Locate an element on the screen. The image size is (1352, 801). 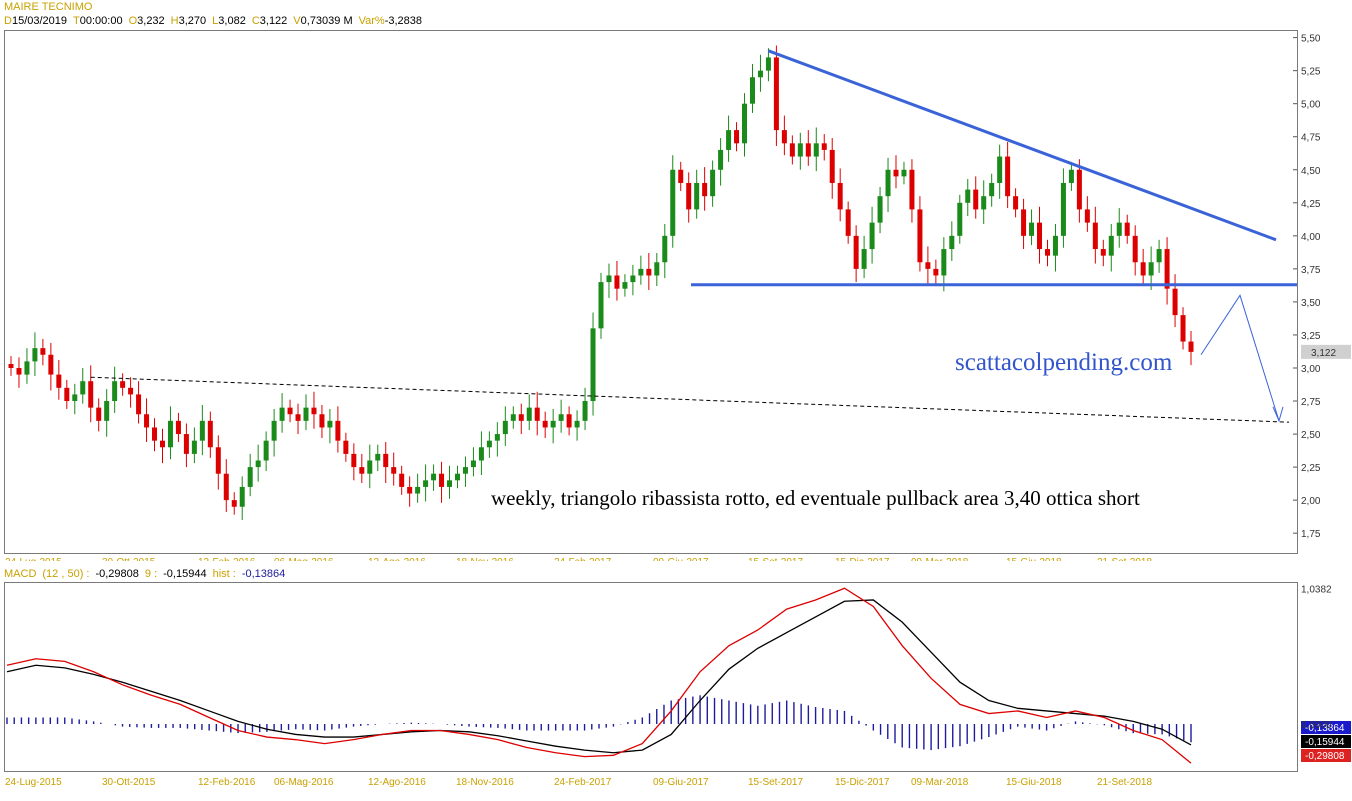
x-tick-label: 09-Giu-2017 is located at coordinates (681, 559).